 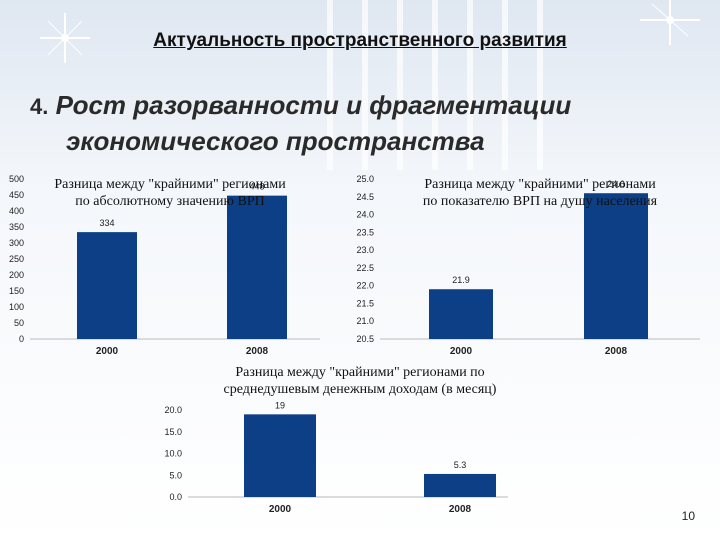 I want to click on page-number: 10, so click(x=688, y=516).